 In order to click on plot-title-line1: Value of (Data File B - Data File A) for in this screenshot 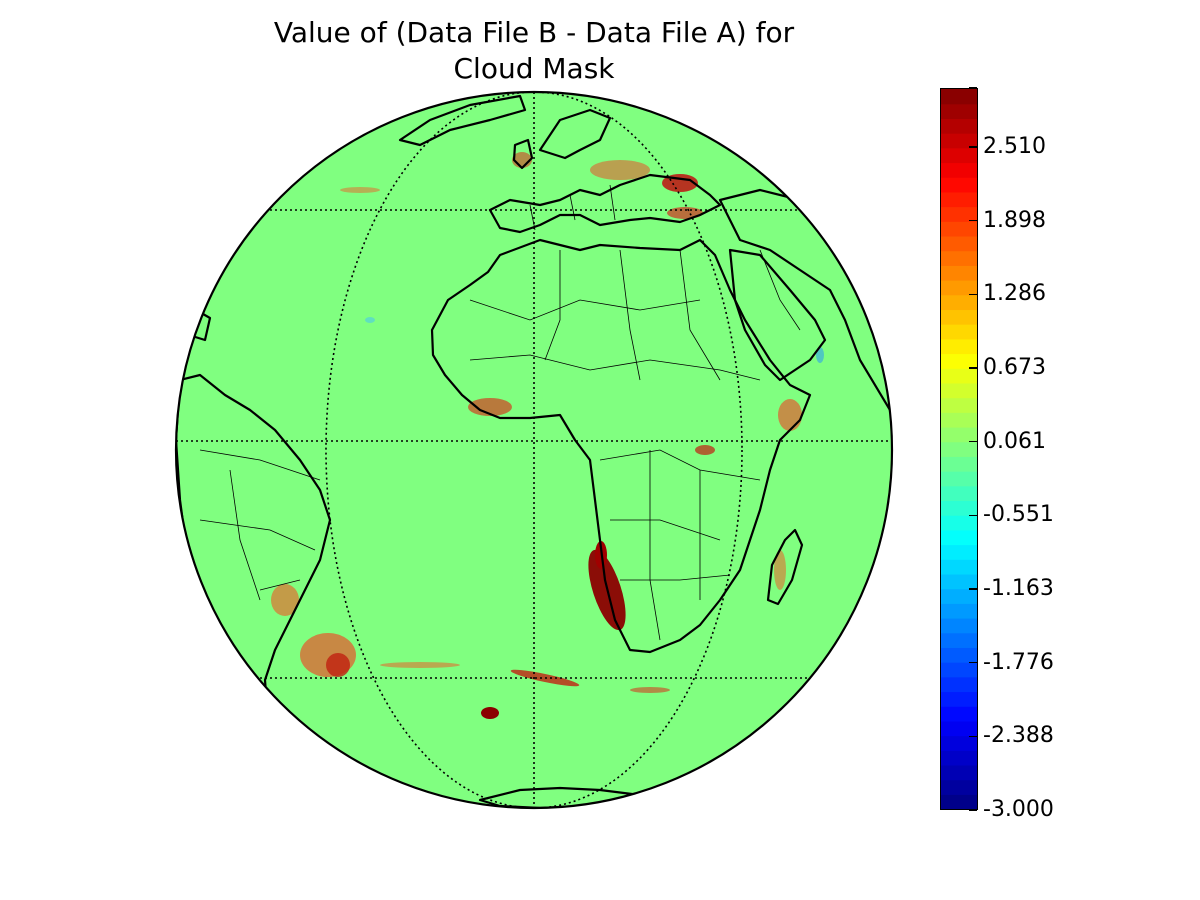, I will do `click(534, 32)`.